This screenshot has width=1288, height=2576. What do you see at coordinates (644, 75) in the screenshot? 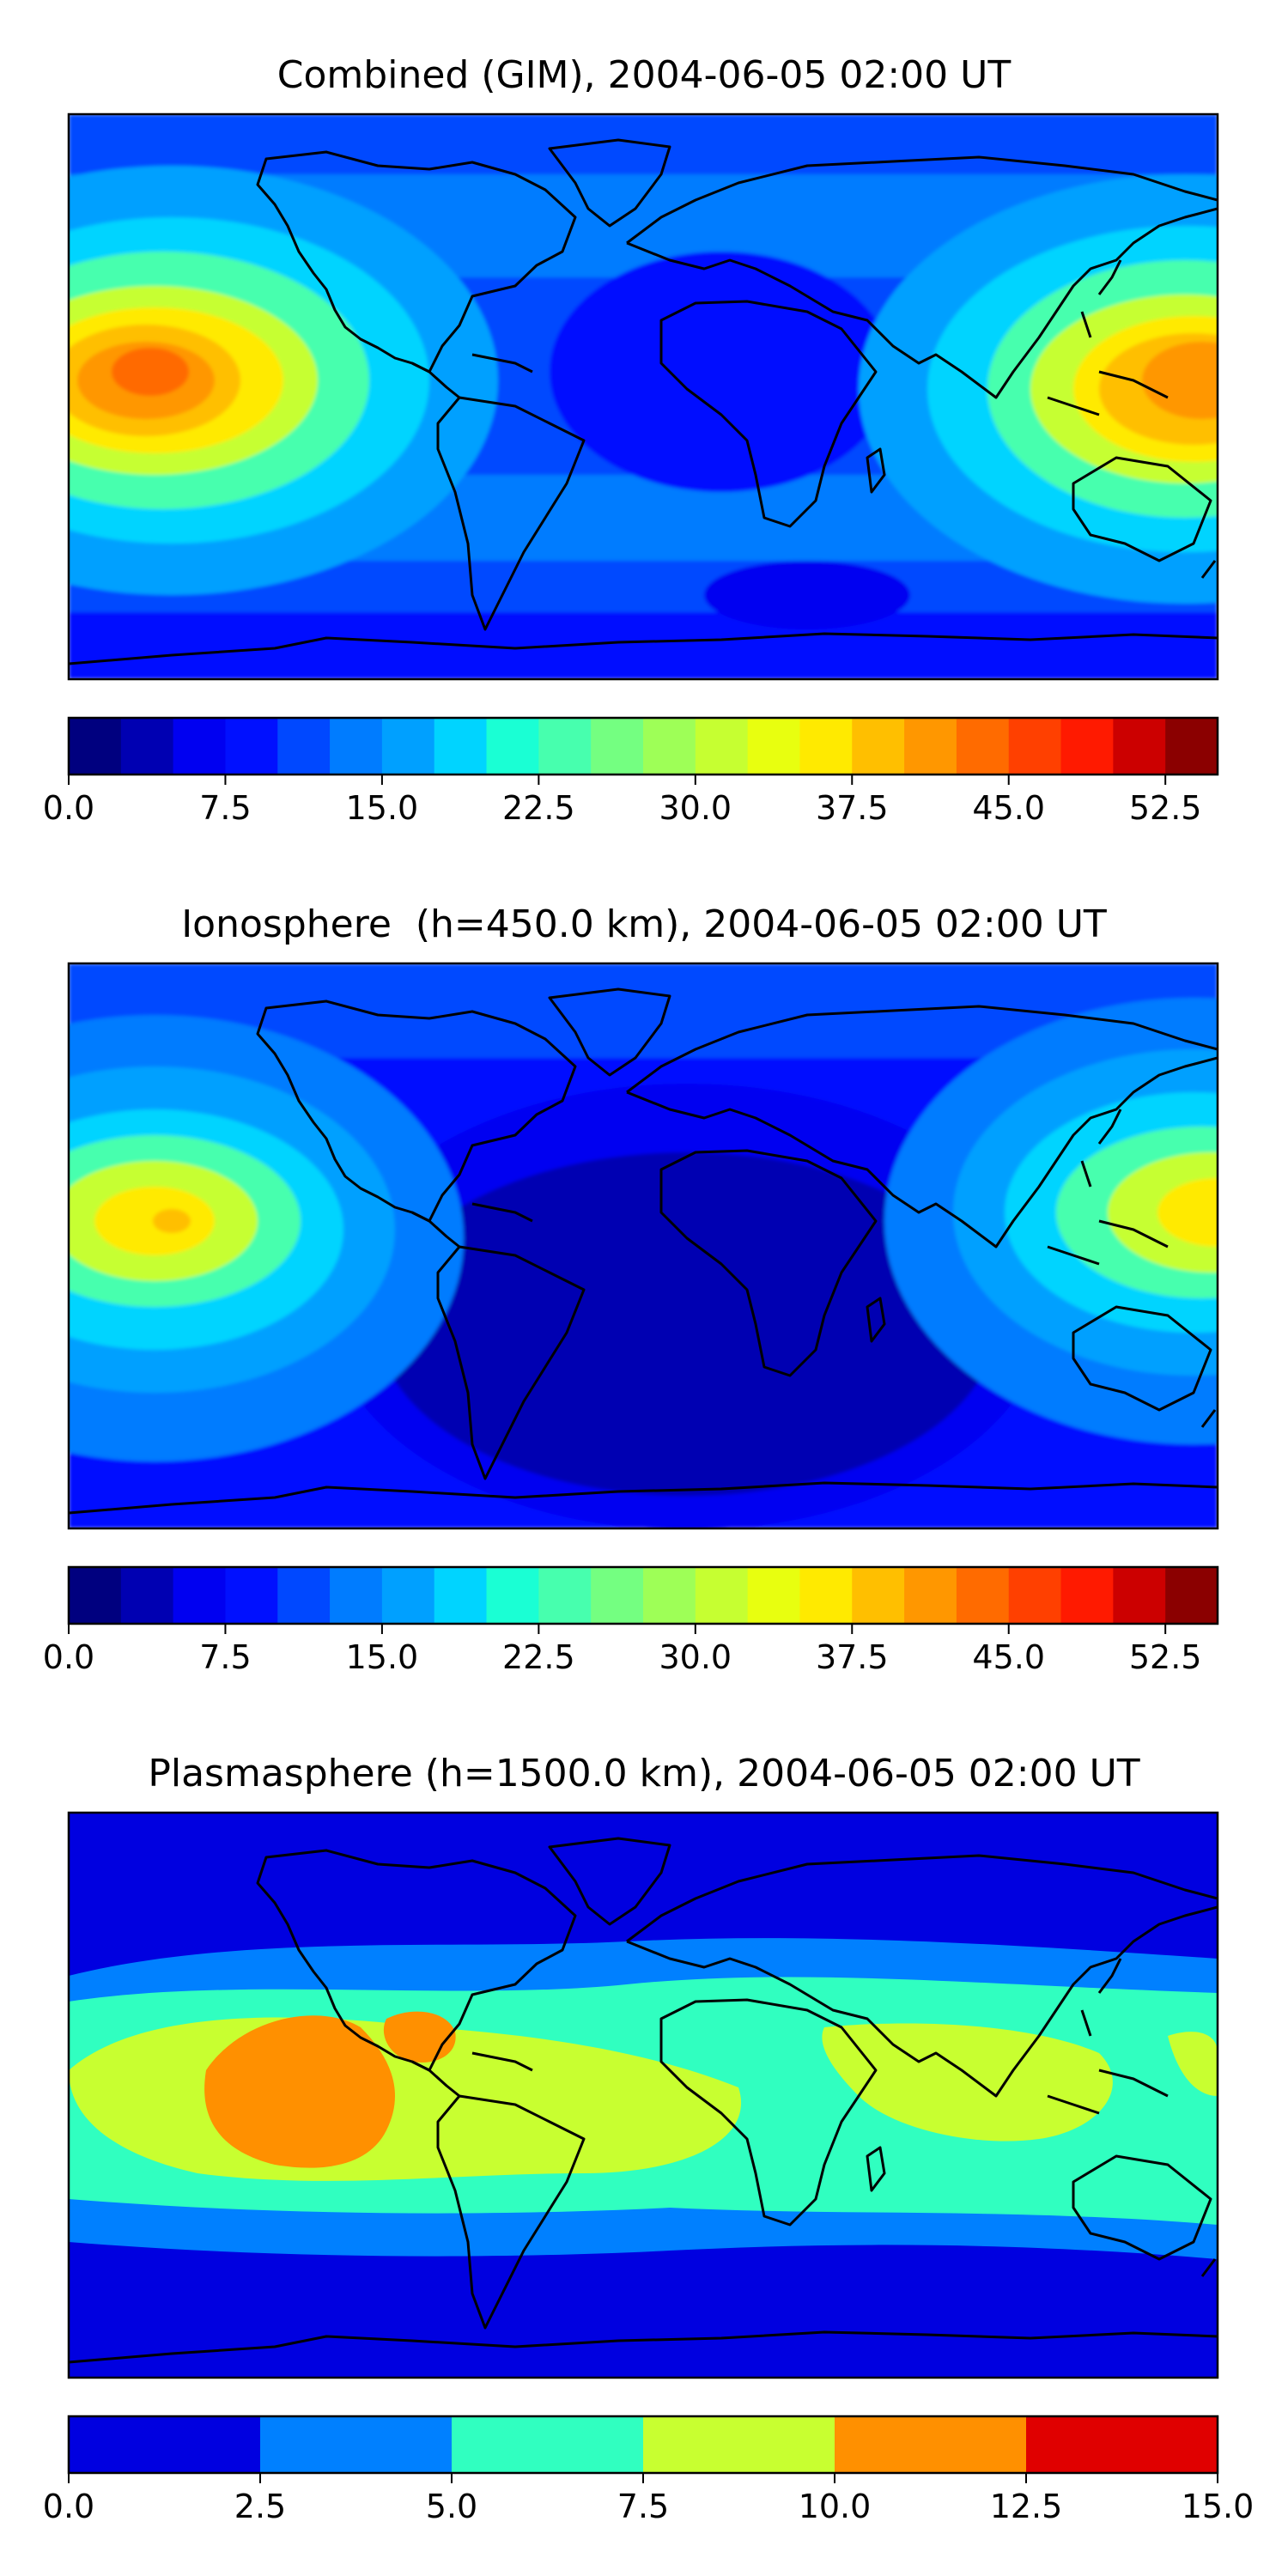
I see `combined-gim-title: Combined (GIM), 2004-06-05 02:00 UT` at bounding box center [644, 75].